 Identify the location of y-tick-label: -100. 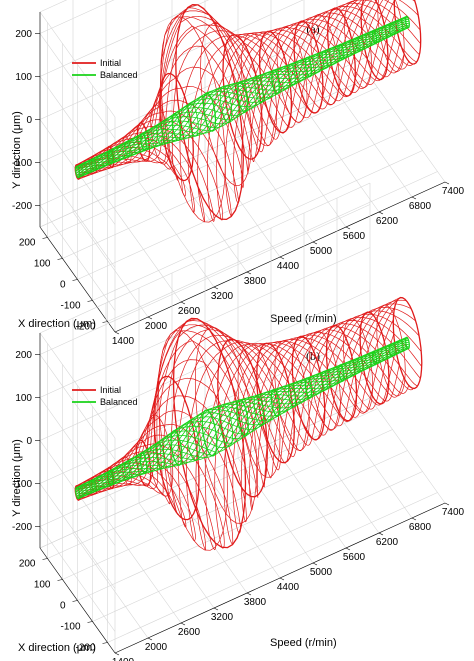
(22, 484).